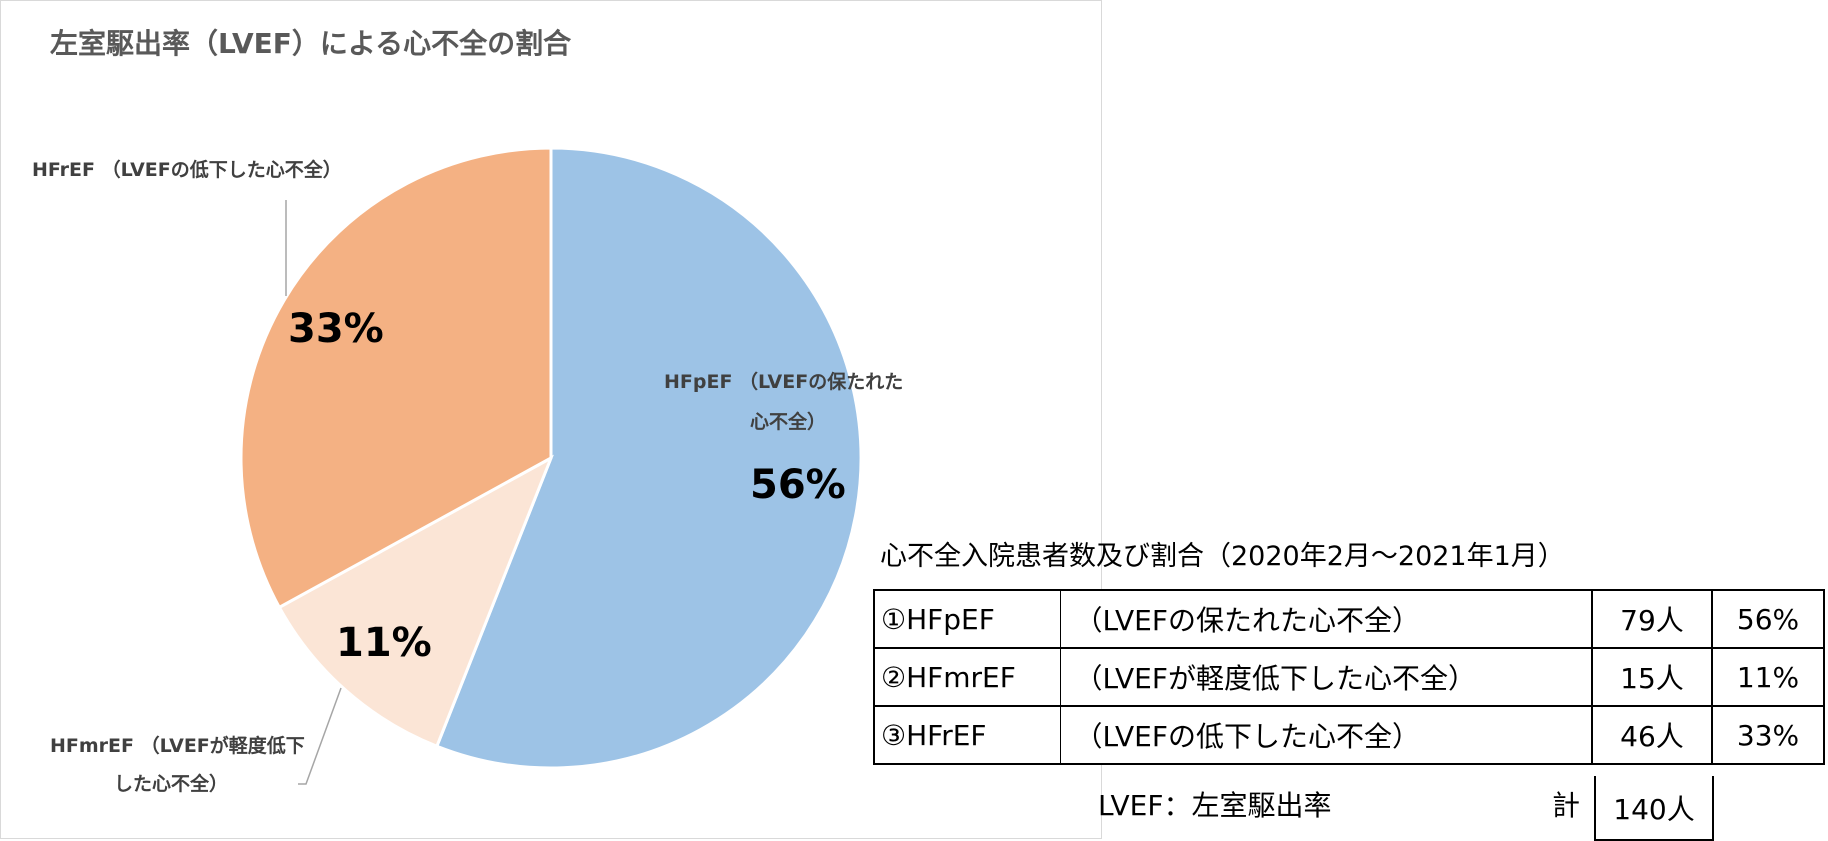 The width and height of the screenshot is (1828, 841). I want to click on row-name: ②HFmrEF, so click(967, 677).